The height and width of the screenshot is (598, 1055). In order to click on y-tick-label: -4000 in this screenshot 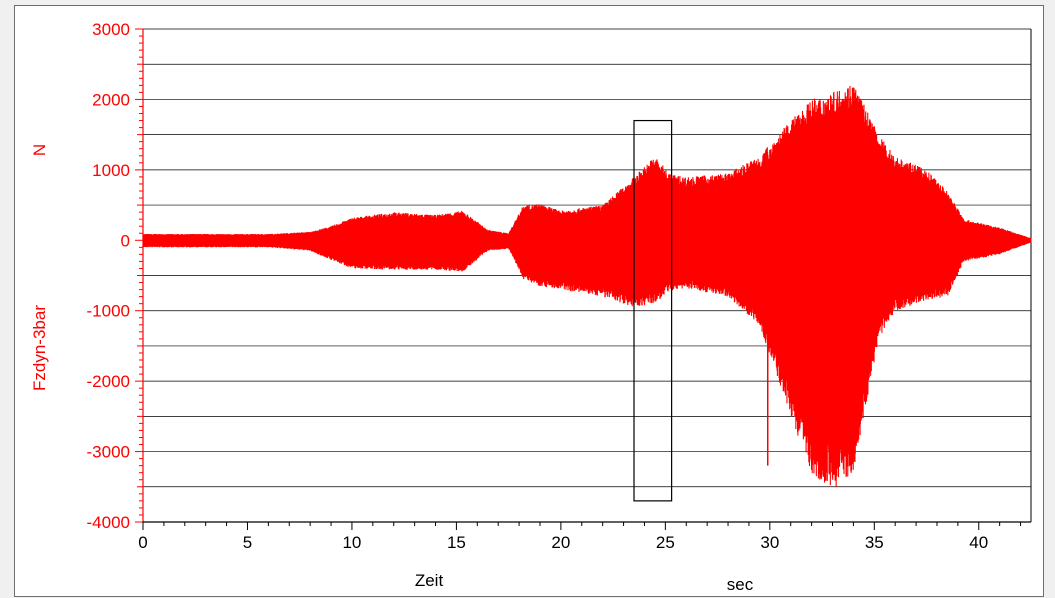, I will do `click(108, 522)`.